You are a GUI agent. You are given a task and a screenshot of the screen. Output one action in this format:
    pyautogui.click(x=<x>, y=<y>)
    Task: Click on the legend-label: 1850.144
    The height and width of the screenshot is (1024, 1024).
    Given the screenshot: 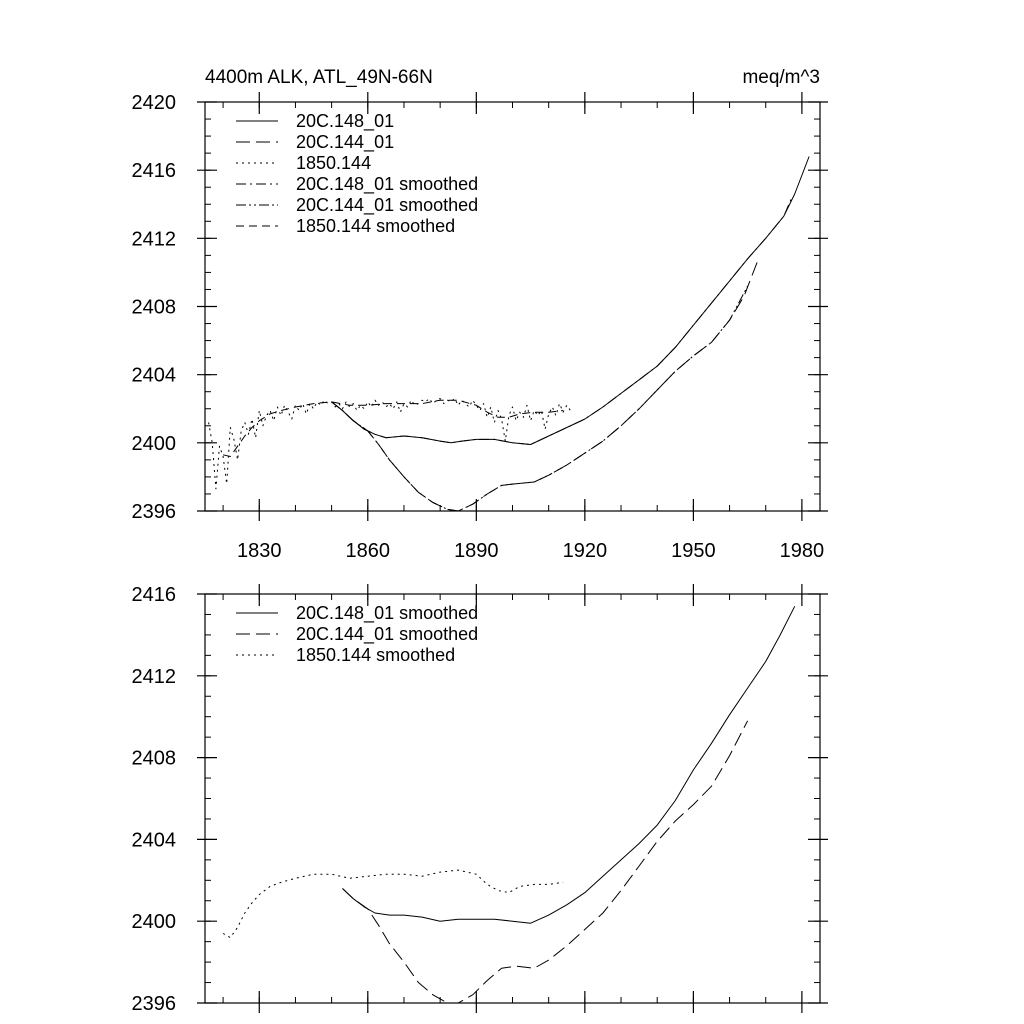 What is the action you would take?
    pyautogui.click(x=333, y=163)
    